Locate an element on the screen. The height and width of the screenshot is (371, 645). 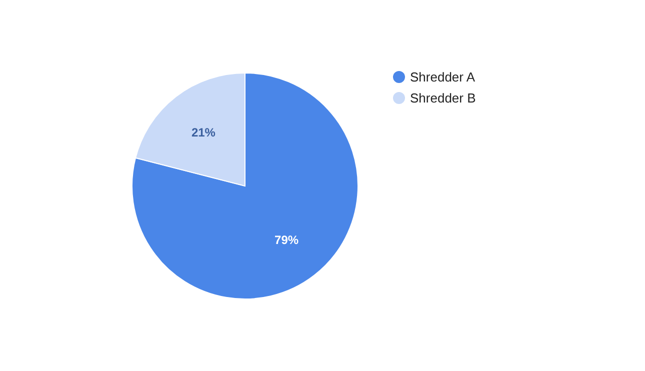
data-label: 21% is located at coordinates (203, 133).